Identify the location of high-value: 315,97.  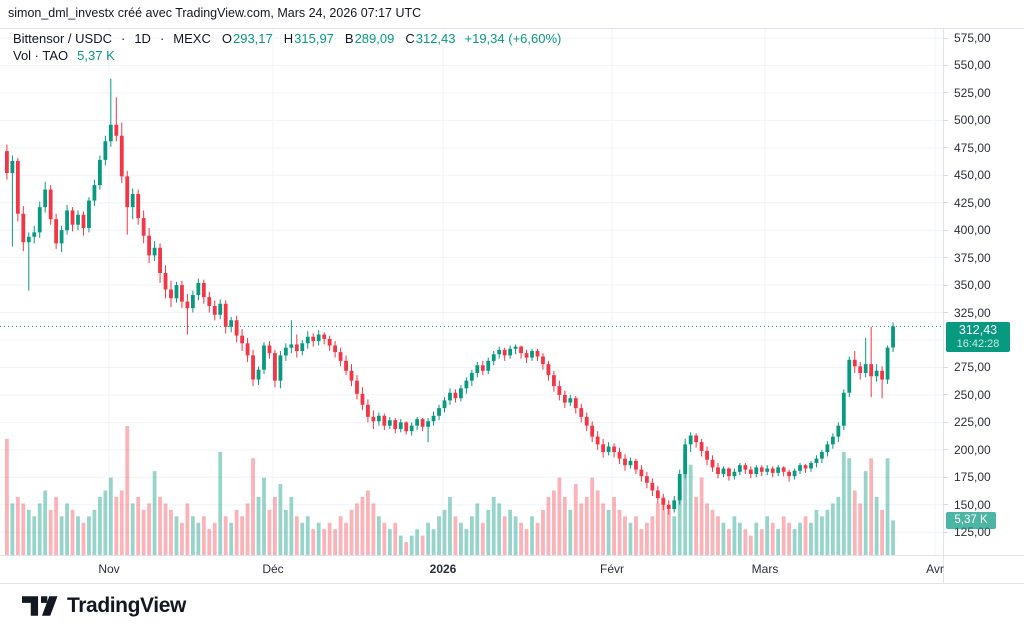
(314, 38).